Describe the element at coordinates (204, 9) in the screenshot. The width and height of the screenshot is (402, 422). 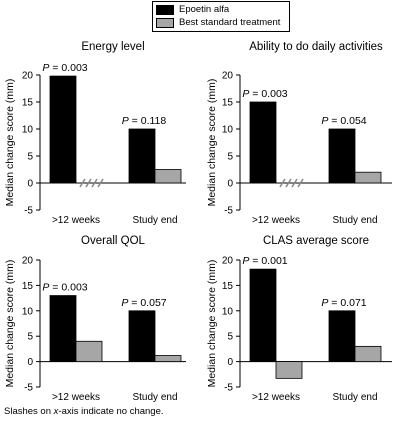
I see `legend-label-epoetin: Epoetin alfa` at that location.